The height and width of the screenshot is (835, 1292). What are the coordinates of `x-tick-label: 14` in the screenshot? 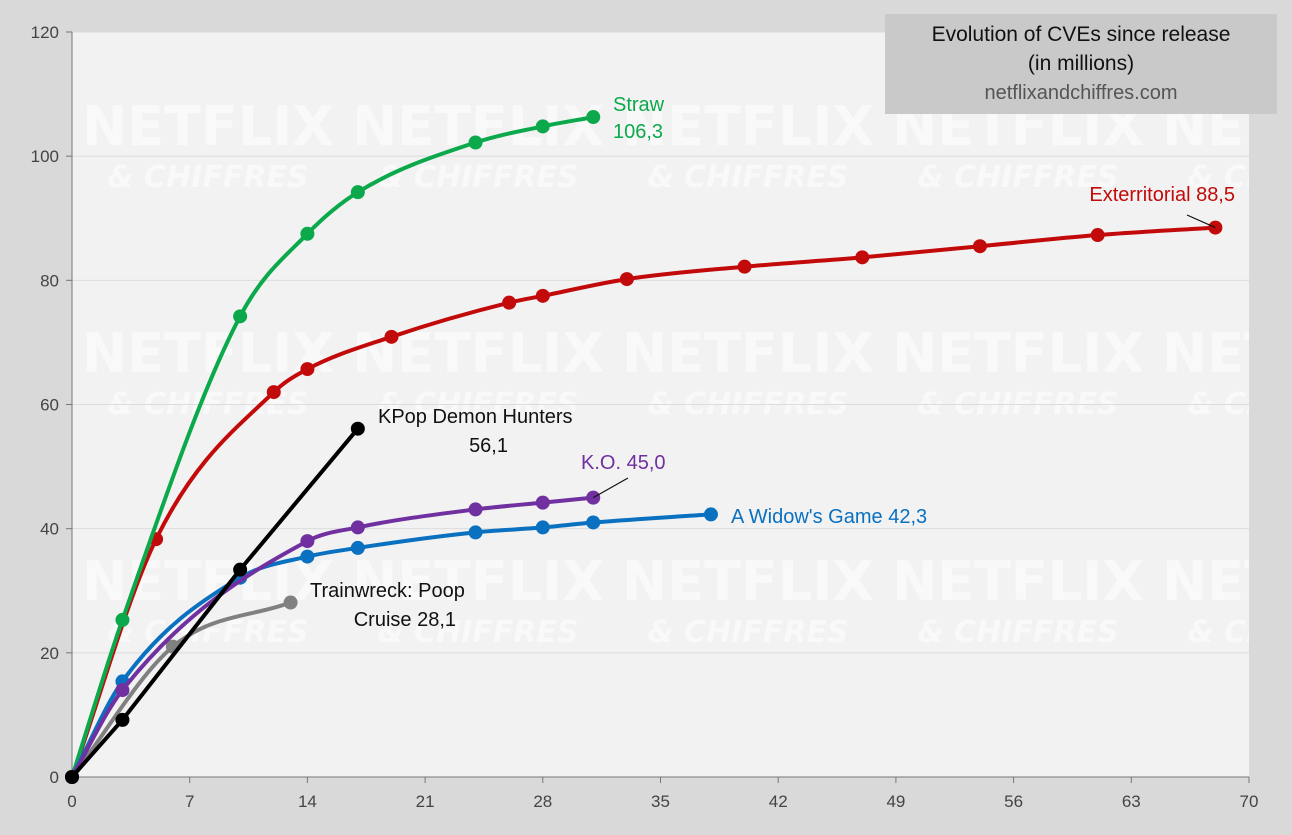 It's located at (307, 801).